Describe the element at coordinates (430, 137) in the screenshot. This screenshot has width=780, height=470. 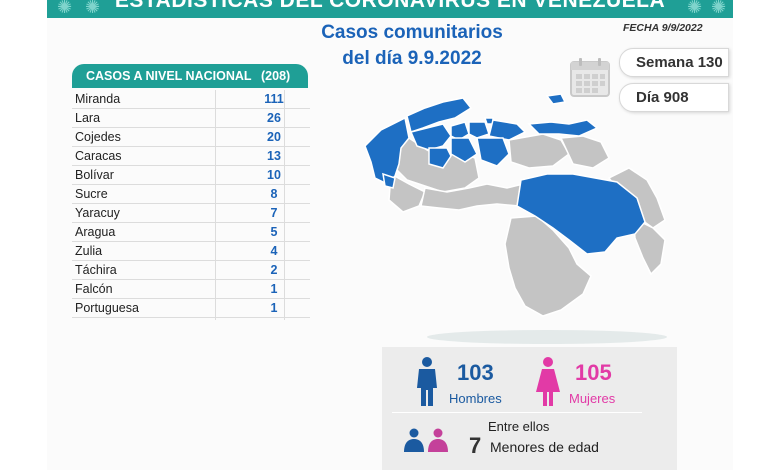
I see `map-region-lara` at that location.